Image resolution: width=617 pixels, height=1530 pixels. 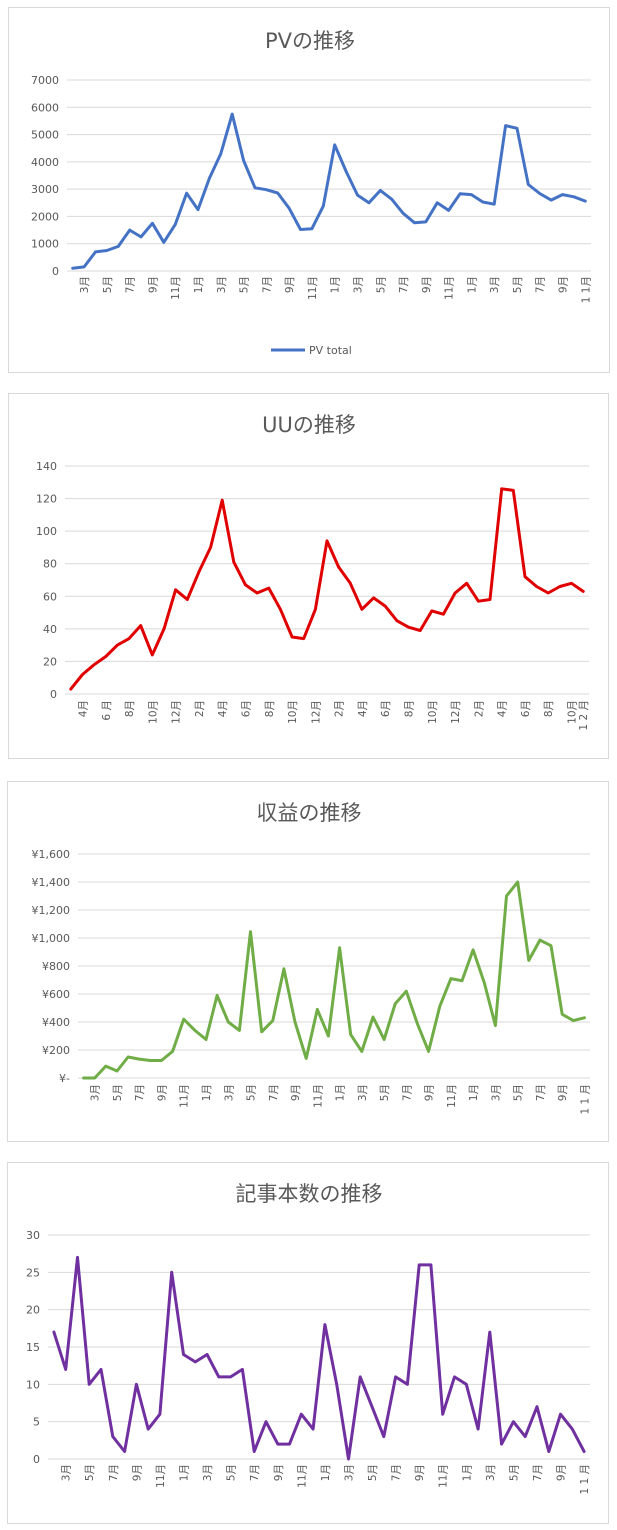 I want to click on articles-y-tick-label: 5, so click(x=36, y=1422).